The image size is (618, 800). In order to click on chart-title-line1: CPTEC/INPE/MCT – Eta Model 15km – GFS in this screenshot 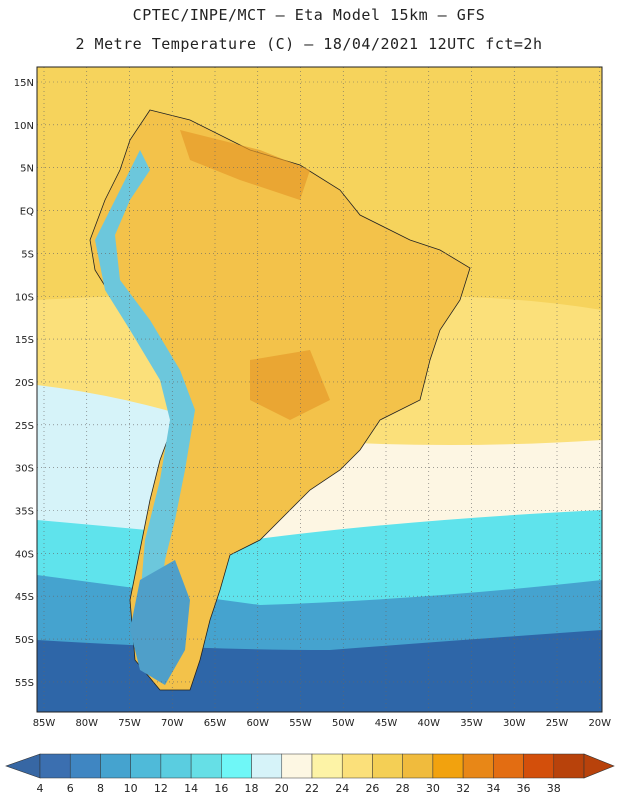, I will do `click(309, 15)`.